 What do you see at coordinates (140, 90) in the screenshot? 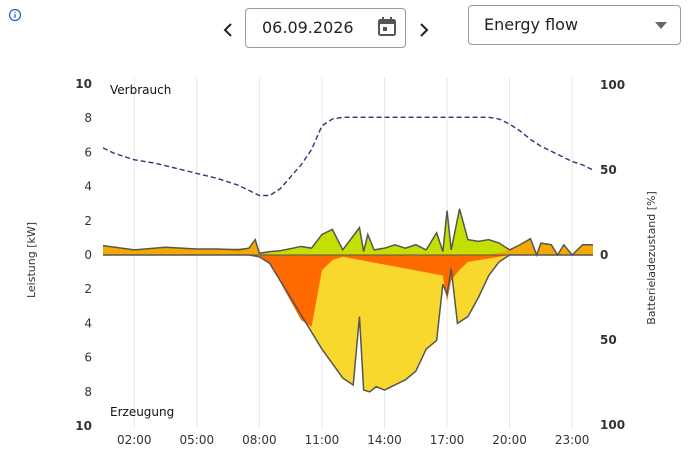
I see `section-top-label: Verbrauch` at bounding box center [140, 90].